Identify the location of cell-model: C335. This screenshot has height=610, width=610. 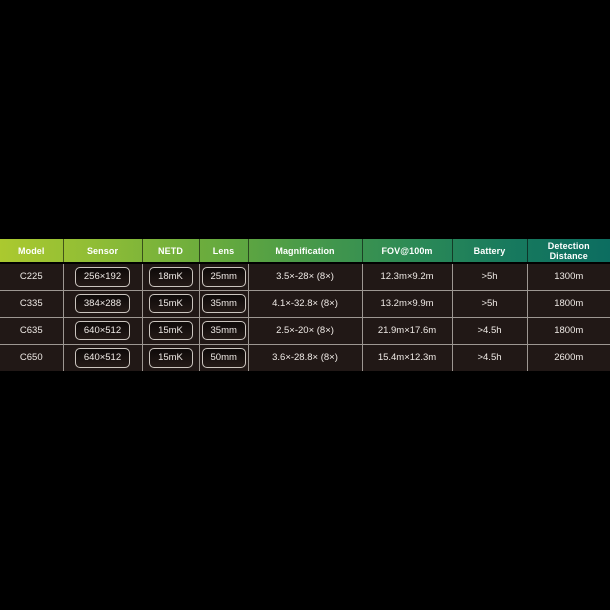
(32, 303).